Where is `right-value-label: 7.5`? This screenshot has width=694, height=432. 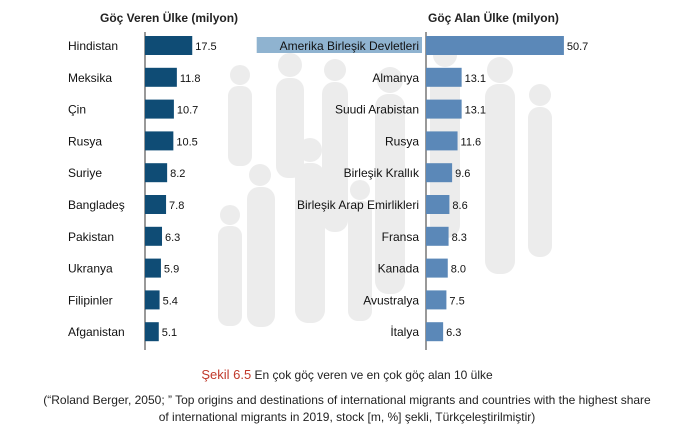
right-value-label: 7.5 is located at coordinates (456, 301).